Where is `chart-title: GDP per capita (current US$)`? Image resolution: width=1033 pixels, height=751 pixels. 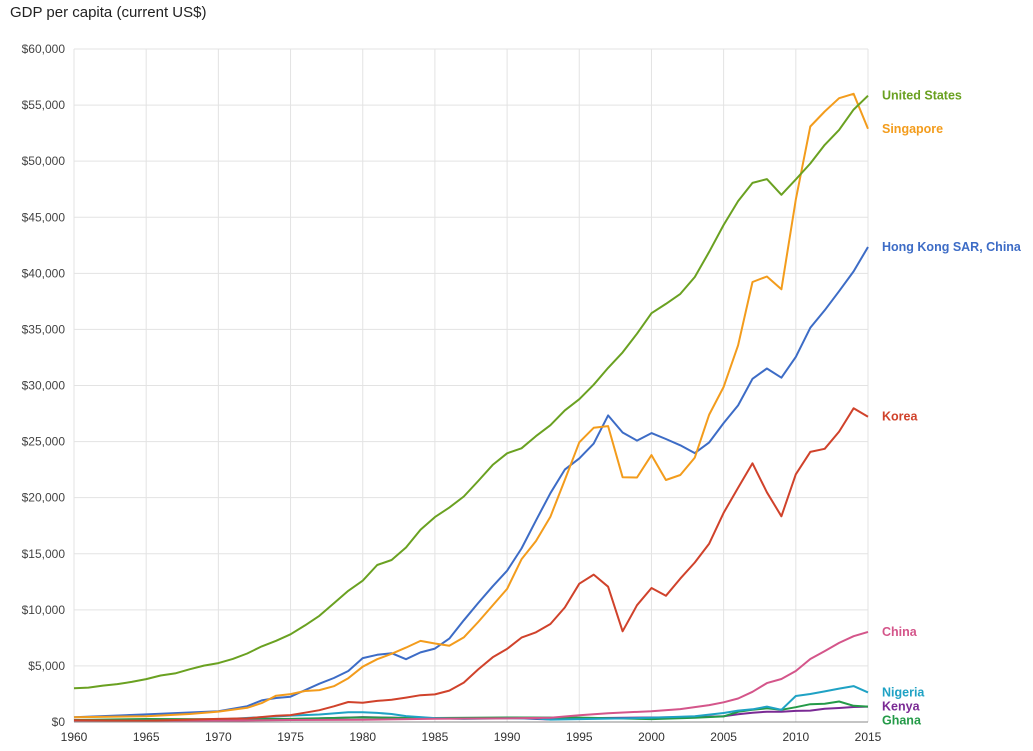
chart-title: GDP per capita (current US$) is located at coordinates (108, 12).